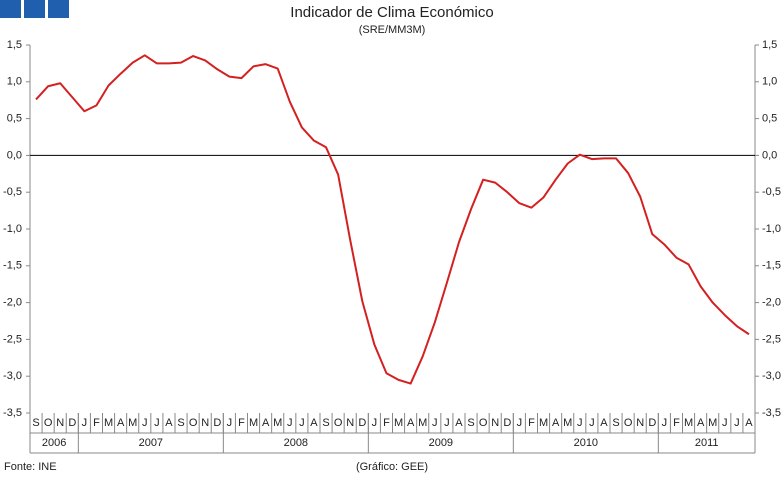 Image resolution: width=784 pixels, height=478 pixels. What do you see at coordinates (769, 45) in the screenshot?
I see `y2-tick-label: 1,5` at bounding box center [769, 45].